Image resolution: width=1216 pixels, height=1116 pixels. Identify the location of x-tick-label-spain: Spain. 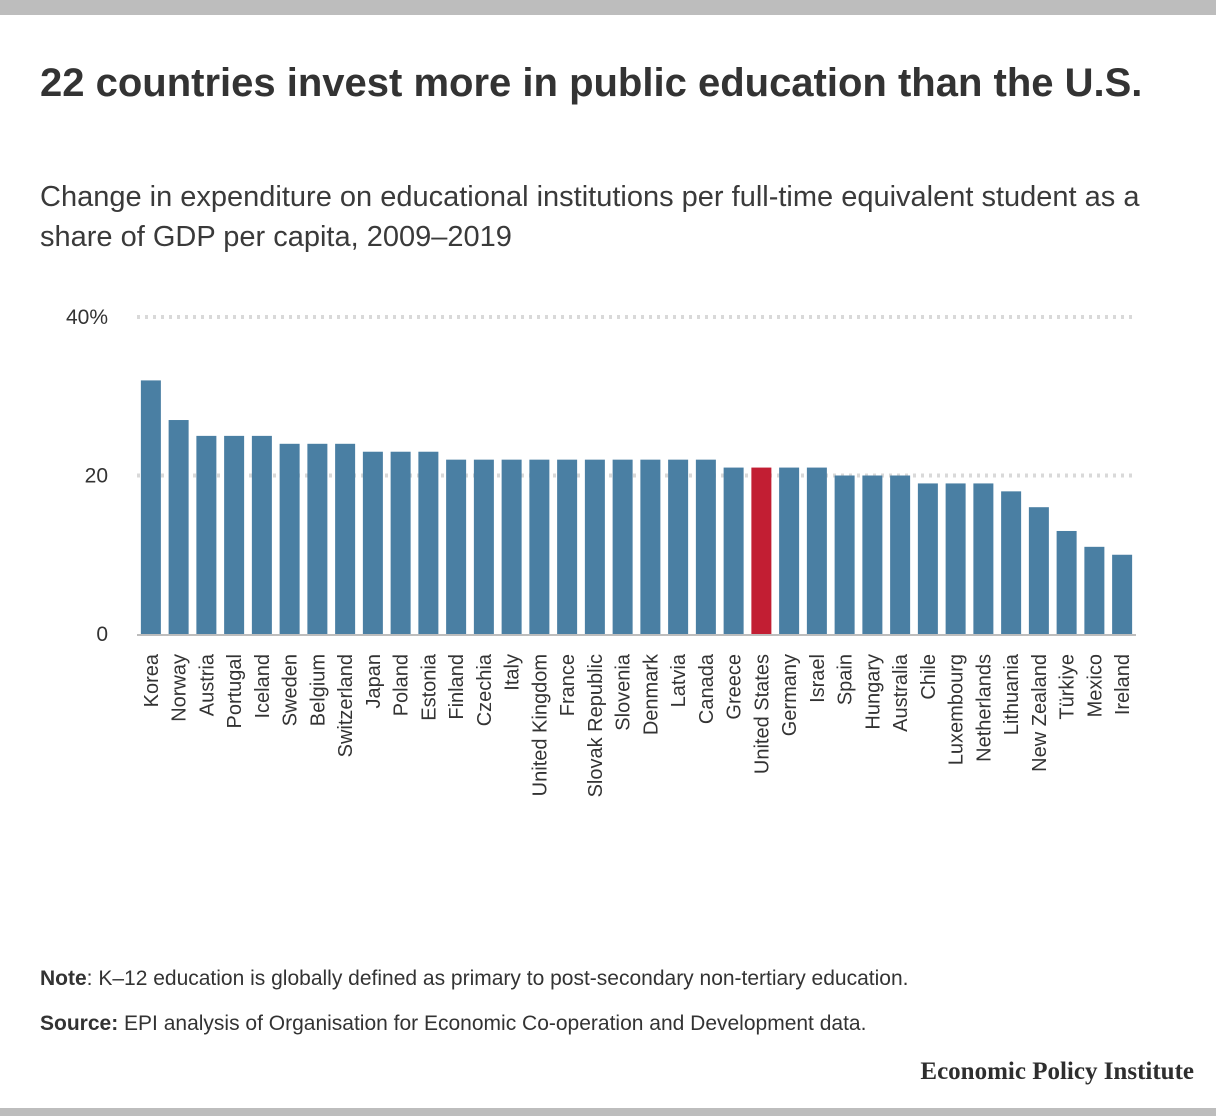
(846, 679).